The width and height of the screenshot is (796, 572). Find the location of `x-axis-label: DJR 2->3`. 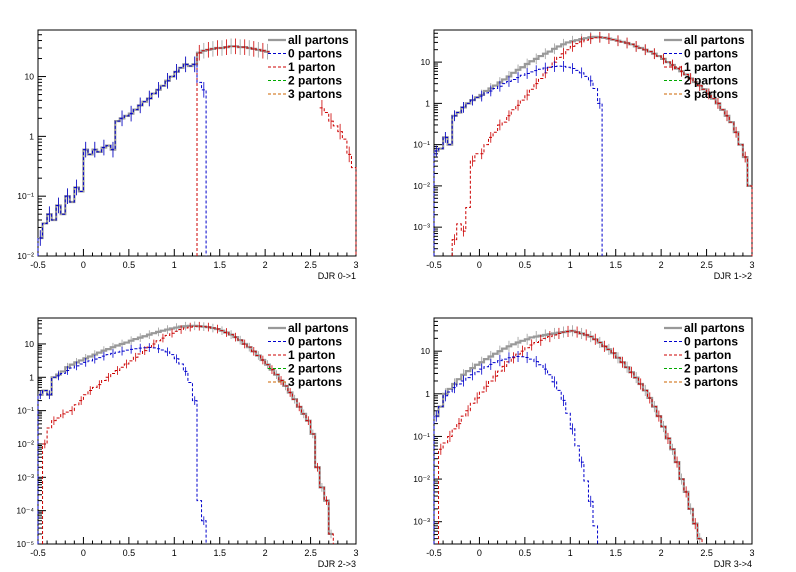

x-axis-label: DJR 2->3 is located at coordinates (337, 564).